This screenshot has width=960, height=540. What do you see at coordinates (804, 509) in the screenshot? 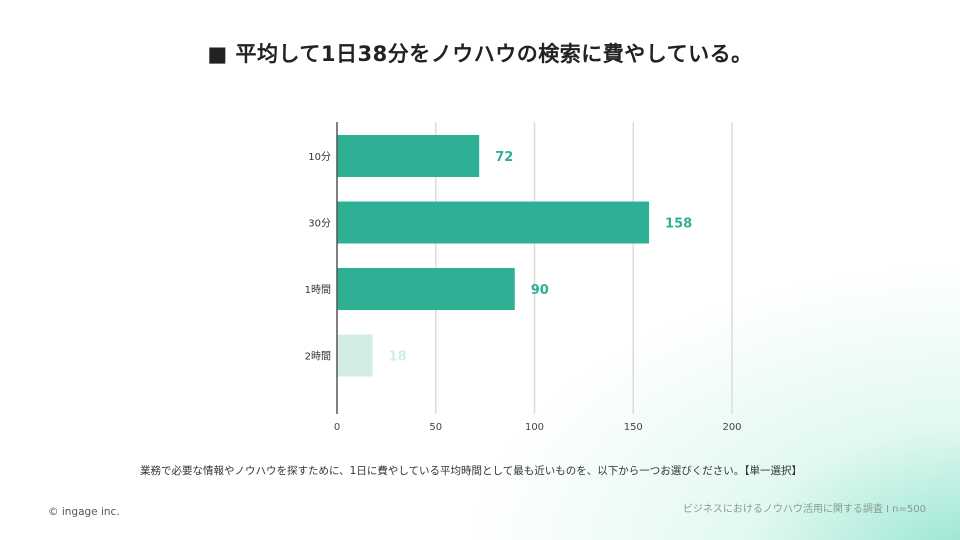
I see `survey-source: ビジネスにおけるノウハウ活用に関する調査 I n=500` at bounding box center [804, 509].